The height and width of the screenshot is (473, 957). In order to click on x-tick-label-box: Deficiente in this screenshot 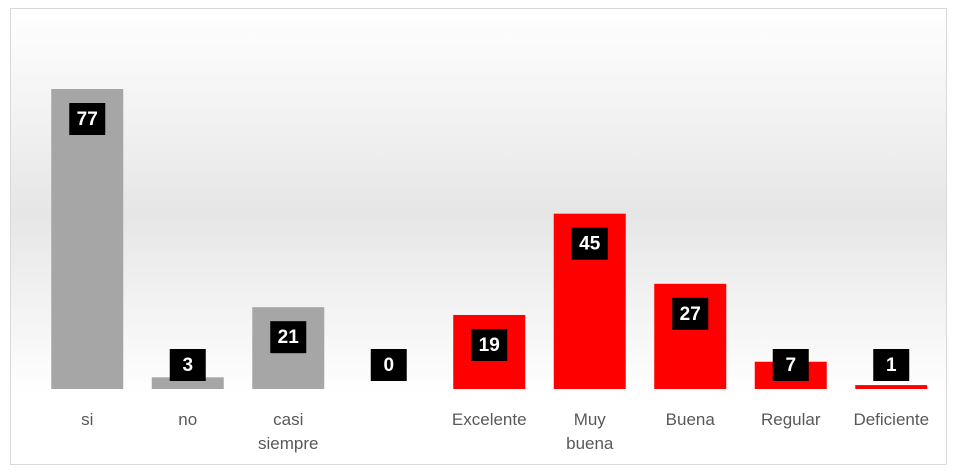, I will do `click(891, 420)`.